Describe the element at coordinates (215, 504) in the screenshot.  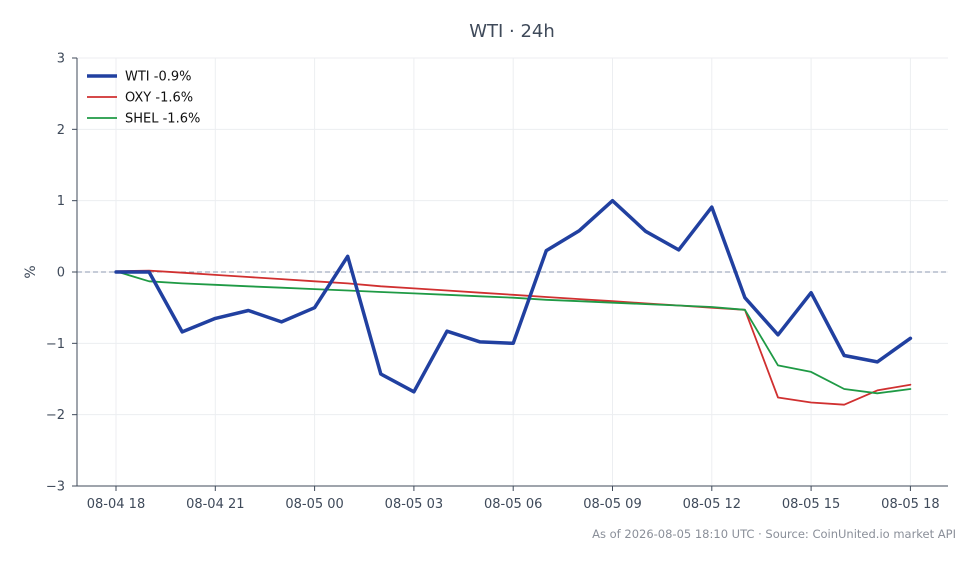
I see `x-tick-label: 08-04 21` at that location.